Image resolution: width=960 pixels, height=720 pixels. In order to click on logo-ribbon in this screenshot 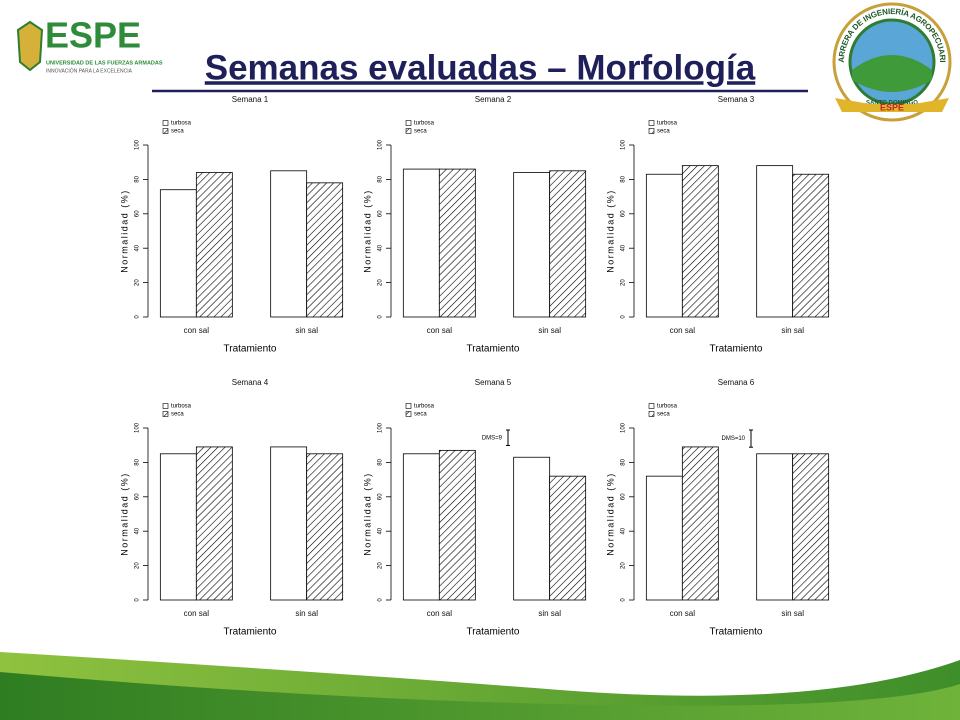, I will do `click(892, 105)`.